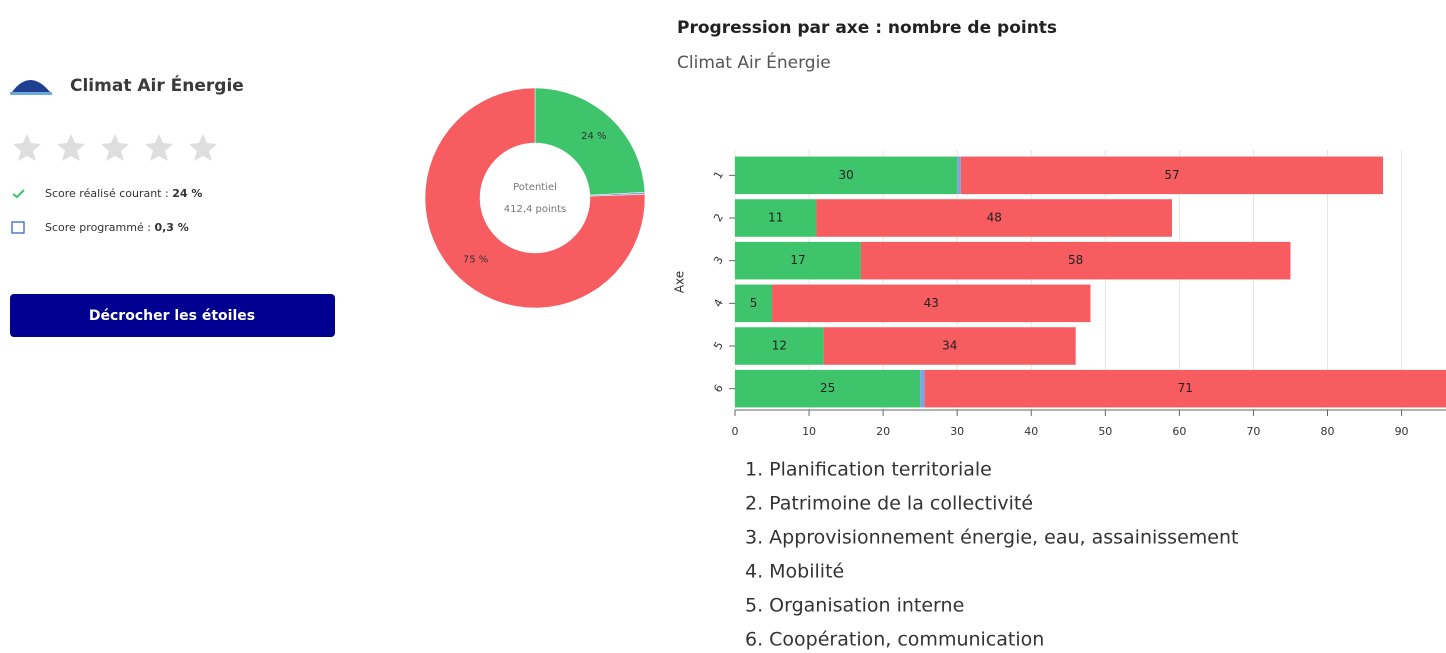  Describe the element at coordinates (31, 86) in the screenshot. I see `icon` at that location.